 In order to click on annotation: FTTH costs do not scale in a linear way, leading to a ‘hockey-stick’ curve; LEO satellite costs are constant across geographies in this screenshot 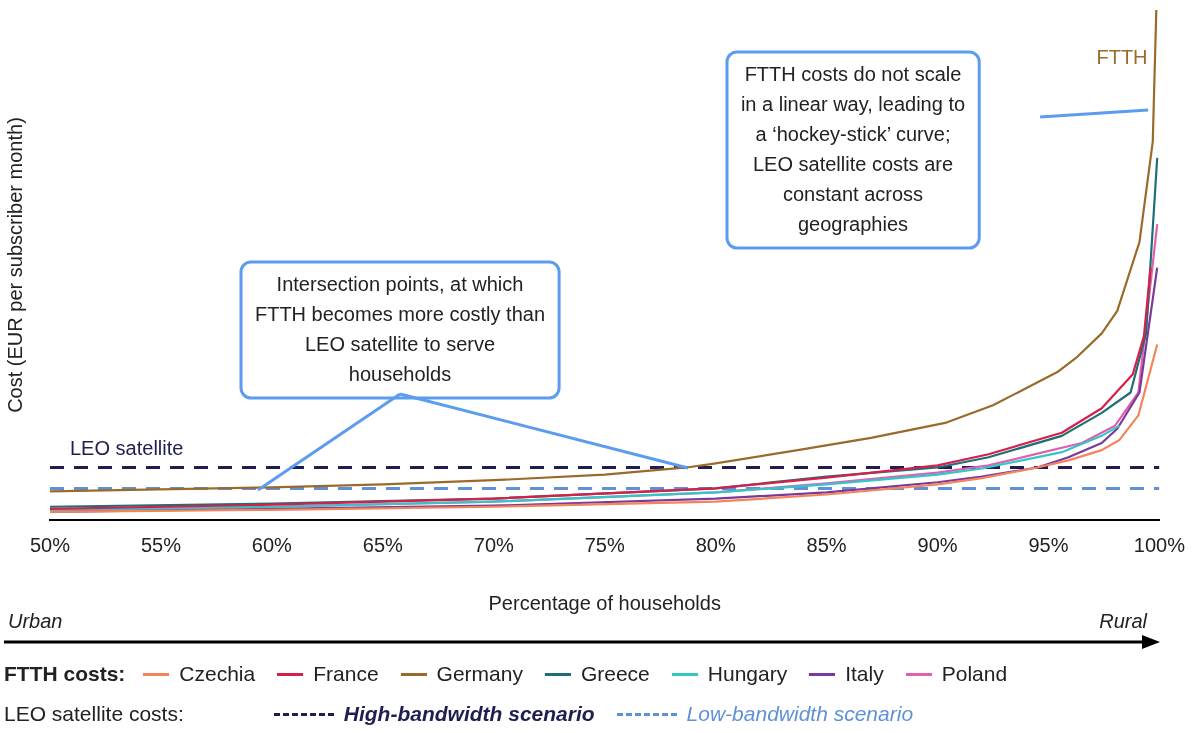, I will do `click(853, 148)`.